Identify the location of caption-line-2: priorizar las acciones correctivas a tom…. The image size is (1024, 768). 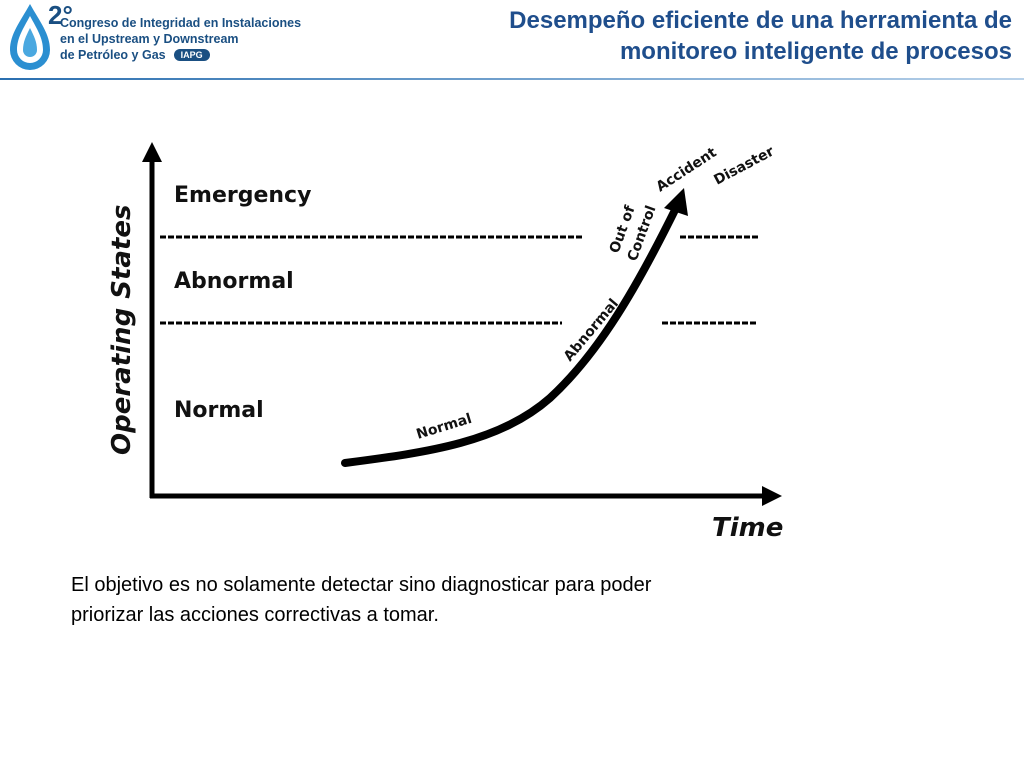
(255, 615).